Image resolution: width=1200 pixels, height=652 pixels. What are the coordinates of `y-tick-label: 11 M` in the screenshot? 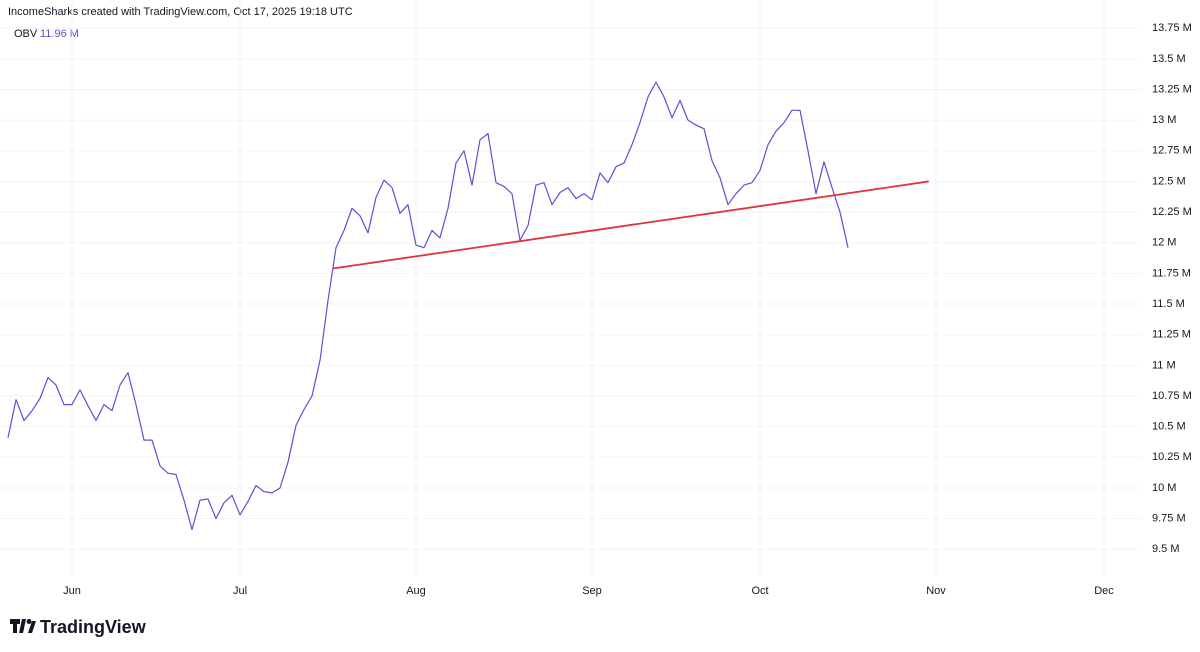 It's located at (1164, 365).